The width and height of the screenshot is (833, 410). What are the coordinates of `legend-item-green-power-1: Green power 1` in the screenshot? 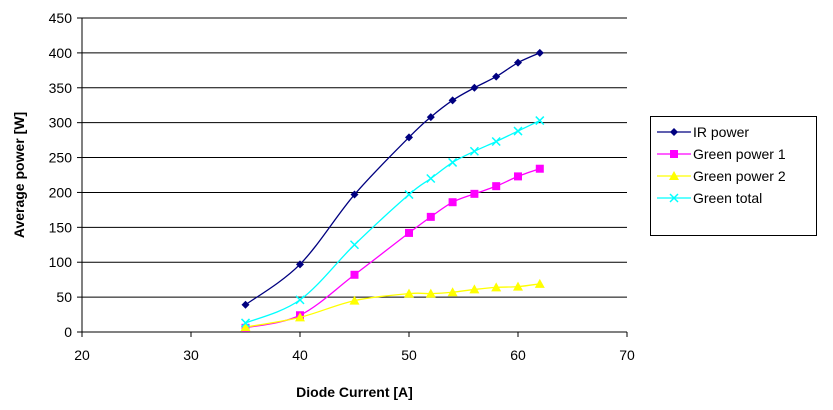 It's located at (733, 154).